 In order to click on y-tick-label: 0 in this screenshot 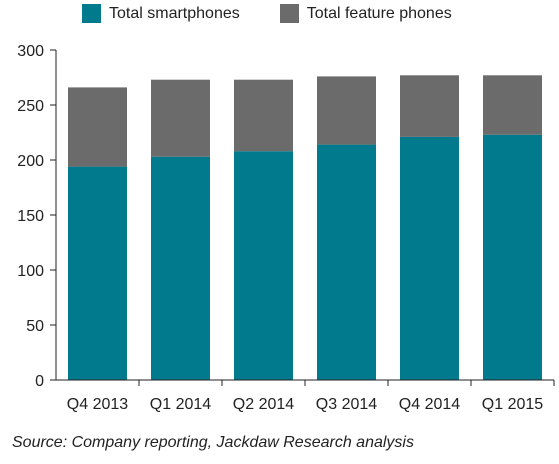, I will do `click(39, 381)`.